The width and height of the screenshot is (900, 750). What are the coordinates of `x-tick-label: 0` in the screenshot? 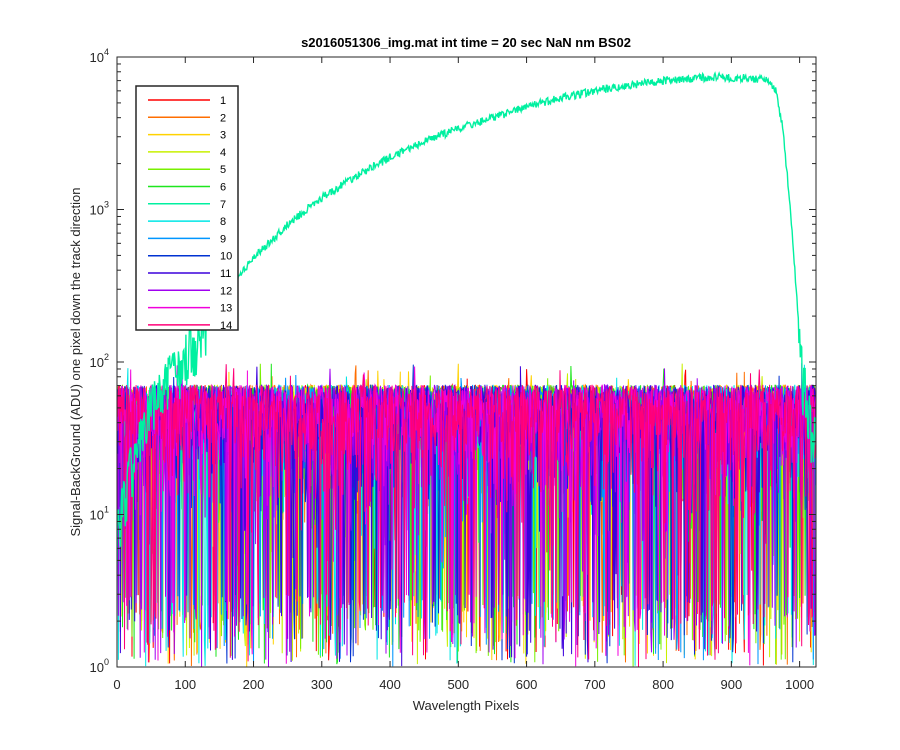 It's located at (116, 684).